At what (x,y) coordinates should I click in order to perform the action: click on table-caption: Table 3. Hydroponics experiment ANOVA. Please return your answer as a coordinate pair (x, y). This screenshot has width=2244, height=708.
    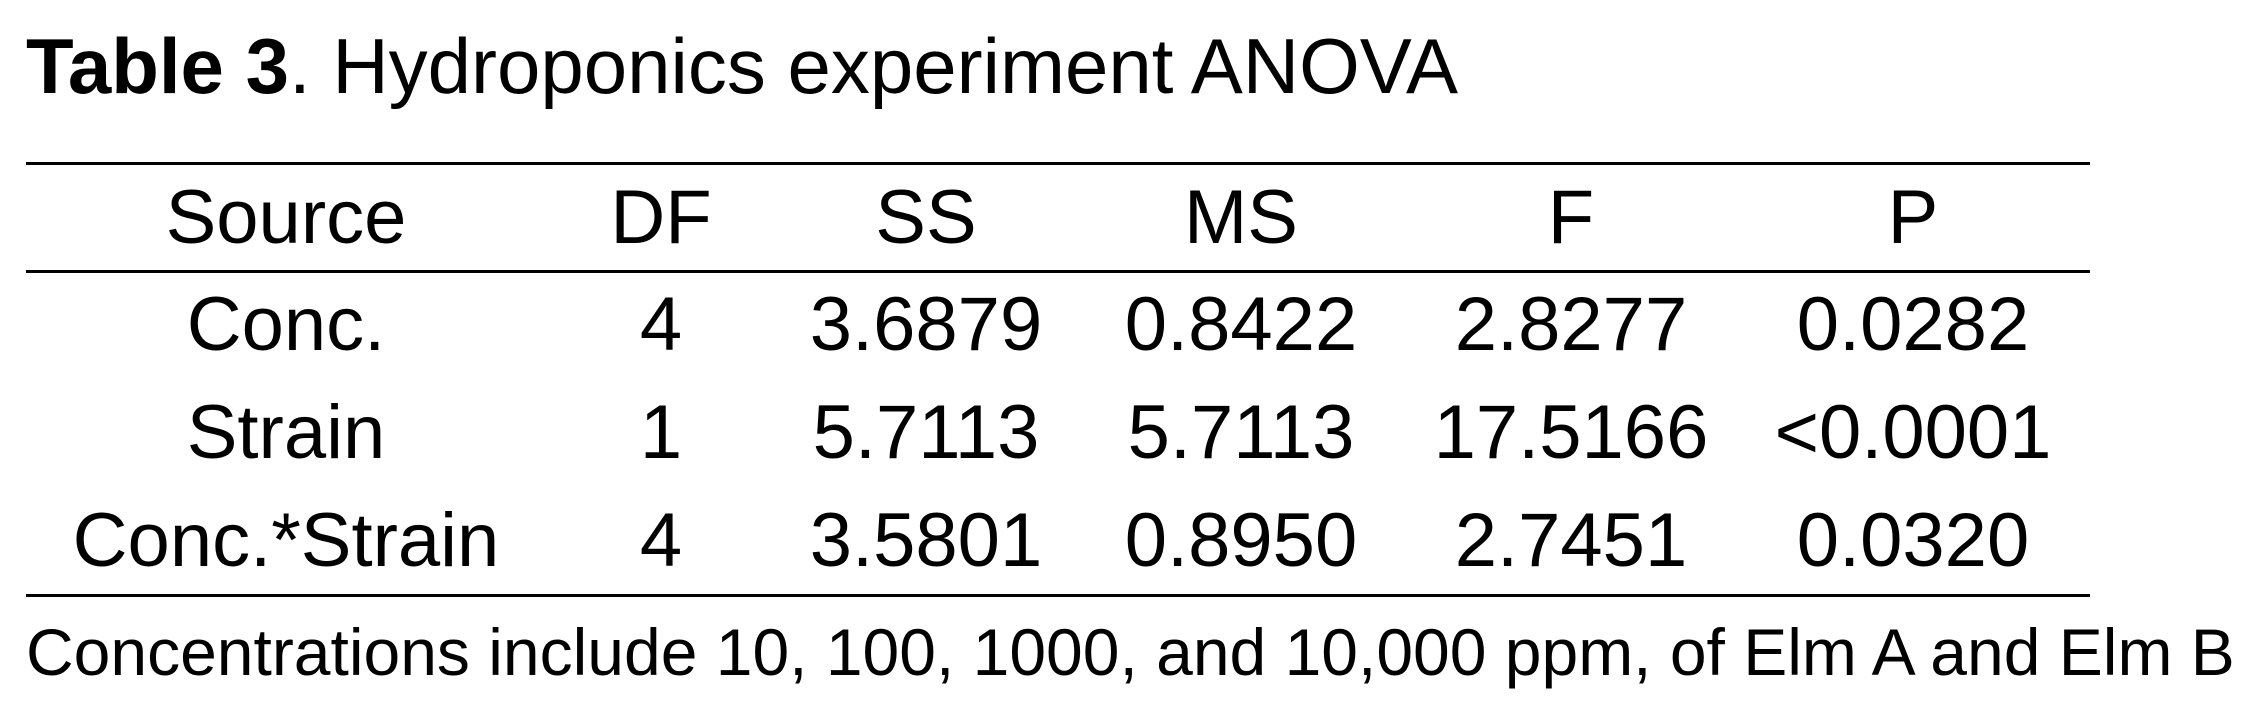
    Looking at the image, I should click on (742, 66).